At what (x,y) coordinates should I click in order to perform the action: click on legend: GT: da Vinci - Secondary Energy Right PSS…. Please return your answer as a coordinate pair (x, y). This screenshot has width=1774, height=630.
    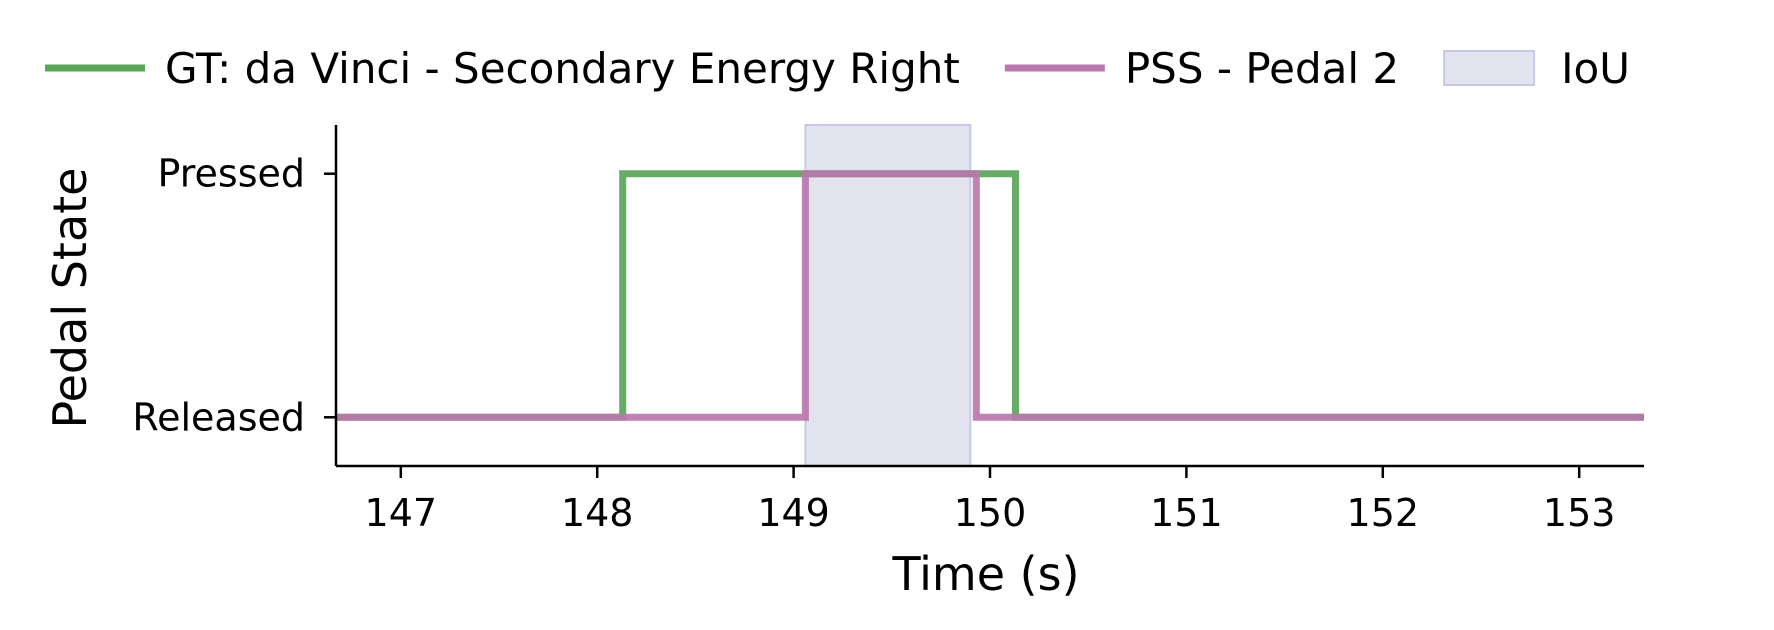
    Looking at the image, I should click on (837, 68).